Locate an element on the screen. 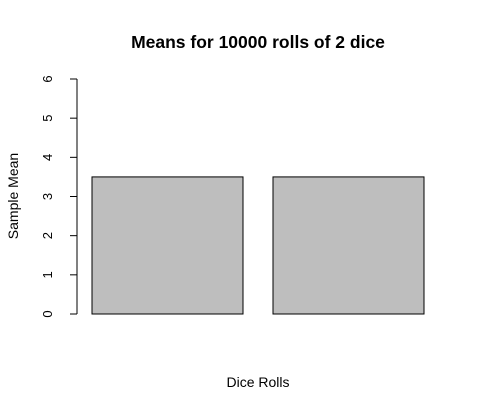 The width and height of the screenshot is (479, 412). y-tick-label: 4 is located at coordinates (47, 157).